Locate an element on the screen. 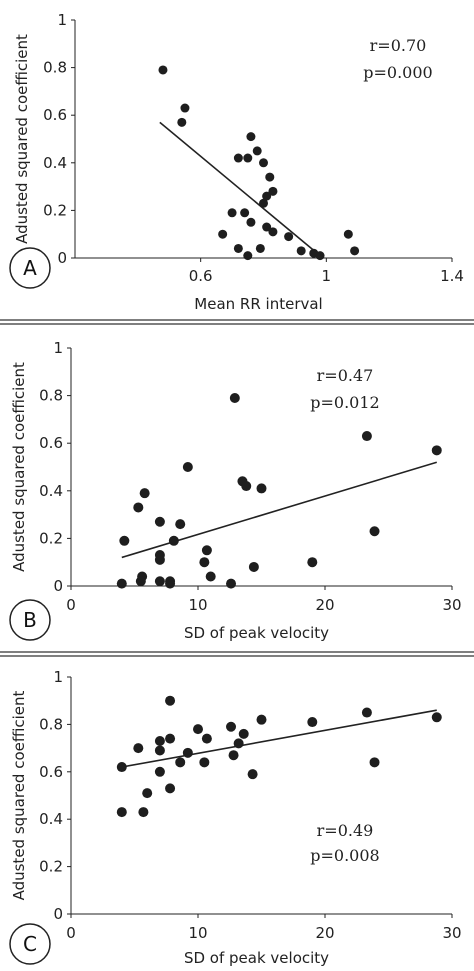 The width and height of the screenshot is (474, 971). p-value-annotation: p=0.000 is located at coordinates (397, 72).